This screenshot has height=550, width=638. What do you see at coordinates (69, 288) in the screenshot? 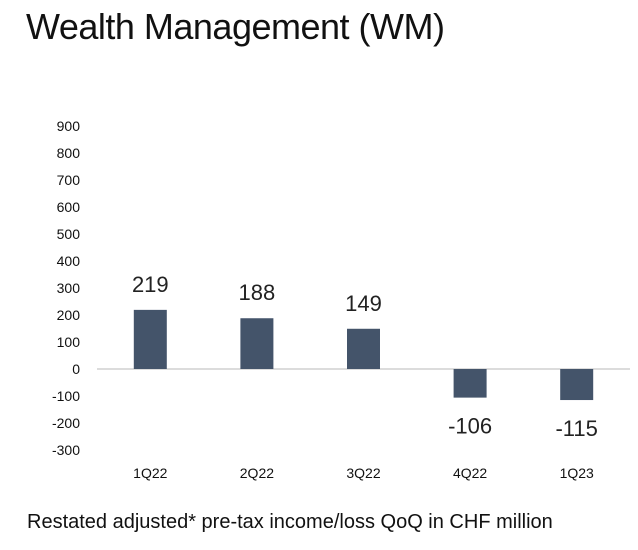
I see `y-tick-label: 300` at bounding box center [69, 288].